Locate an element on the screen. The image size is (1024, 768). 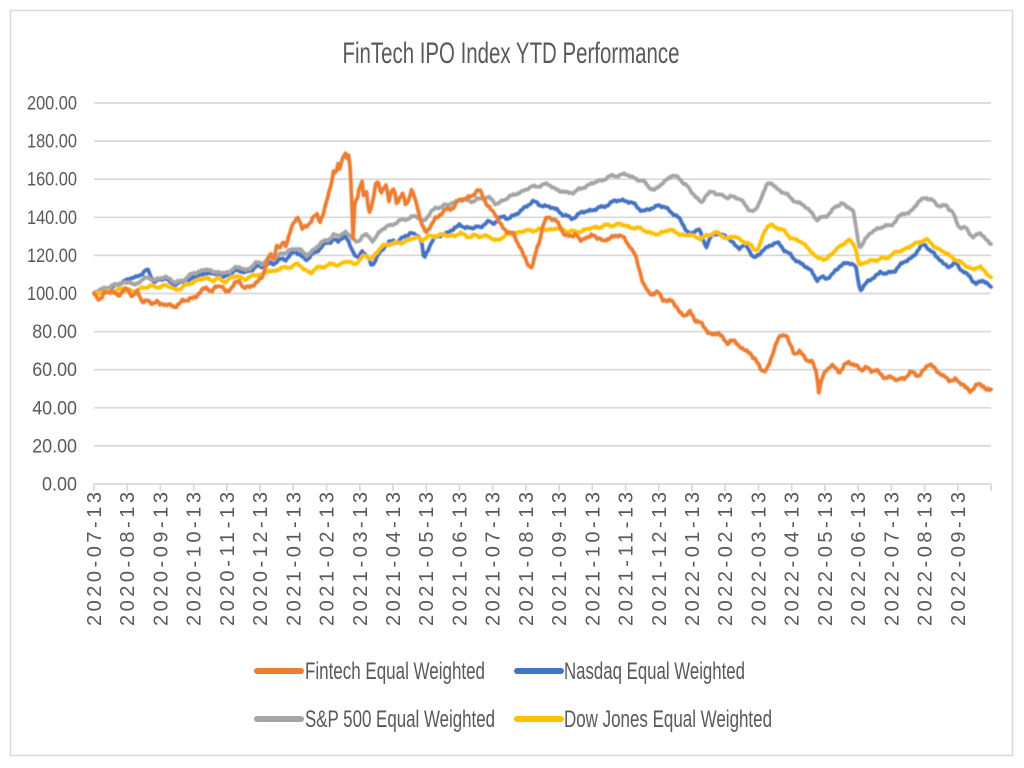
svg-text: 60.00 is located at coordinates (54, 370).